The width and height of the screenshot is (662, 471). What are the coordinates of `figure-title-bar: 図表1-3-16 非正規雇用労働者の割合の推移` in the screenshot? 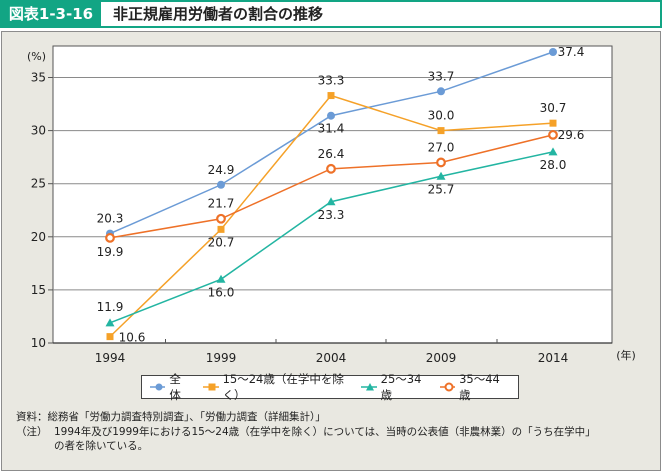 It's located at (331, 14).